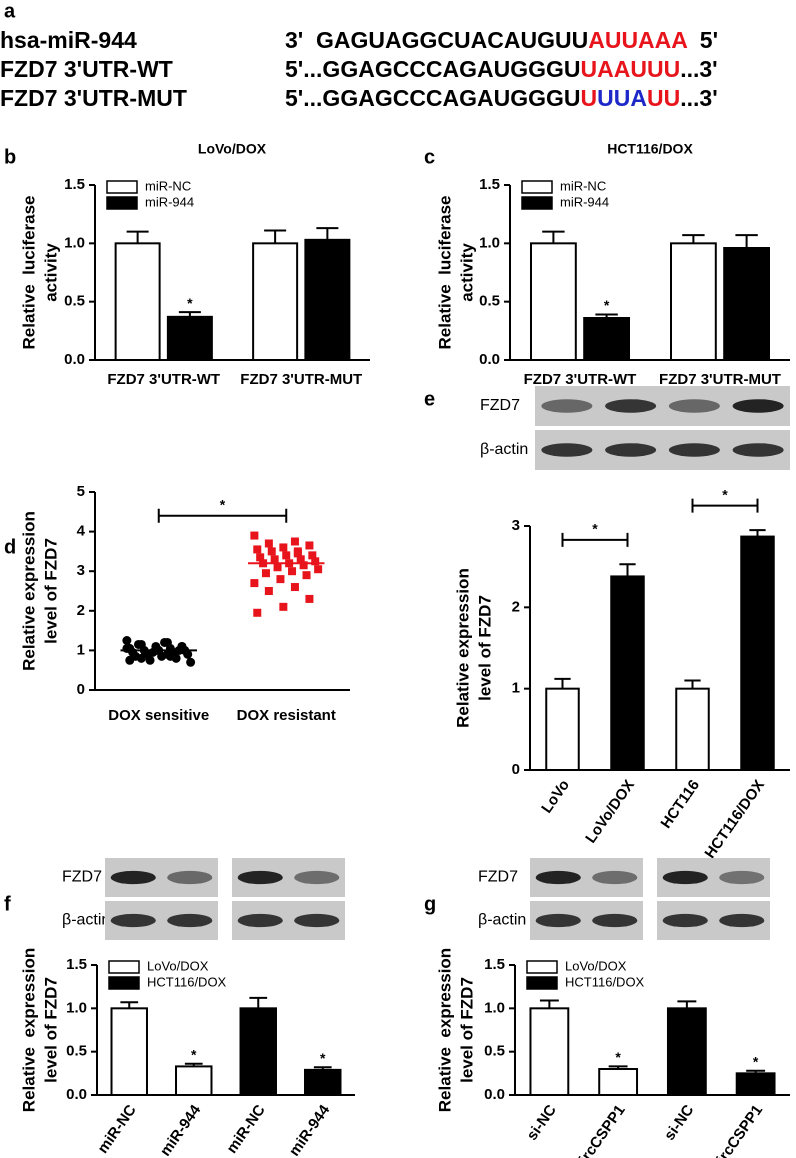 The image size is (796, 1158). Describe the element at coordinates (698, 69) in the screenshot. I see `sequence-segment: ...3'` at that location.